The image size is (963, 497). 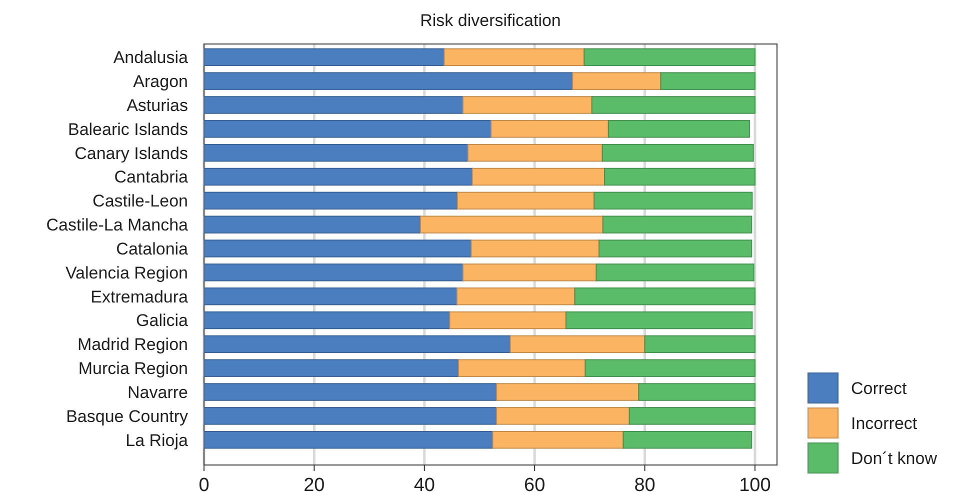 What do you see at coordinates (157, 440) in the screenshot?
I see `y-tick-label: La Rioja` at bounding box center [157, 440].